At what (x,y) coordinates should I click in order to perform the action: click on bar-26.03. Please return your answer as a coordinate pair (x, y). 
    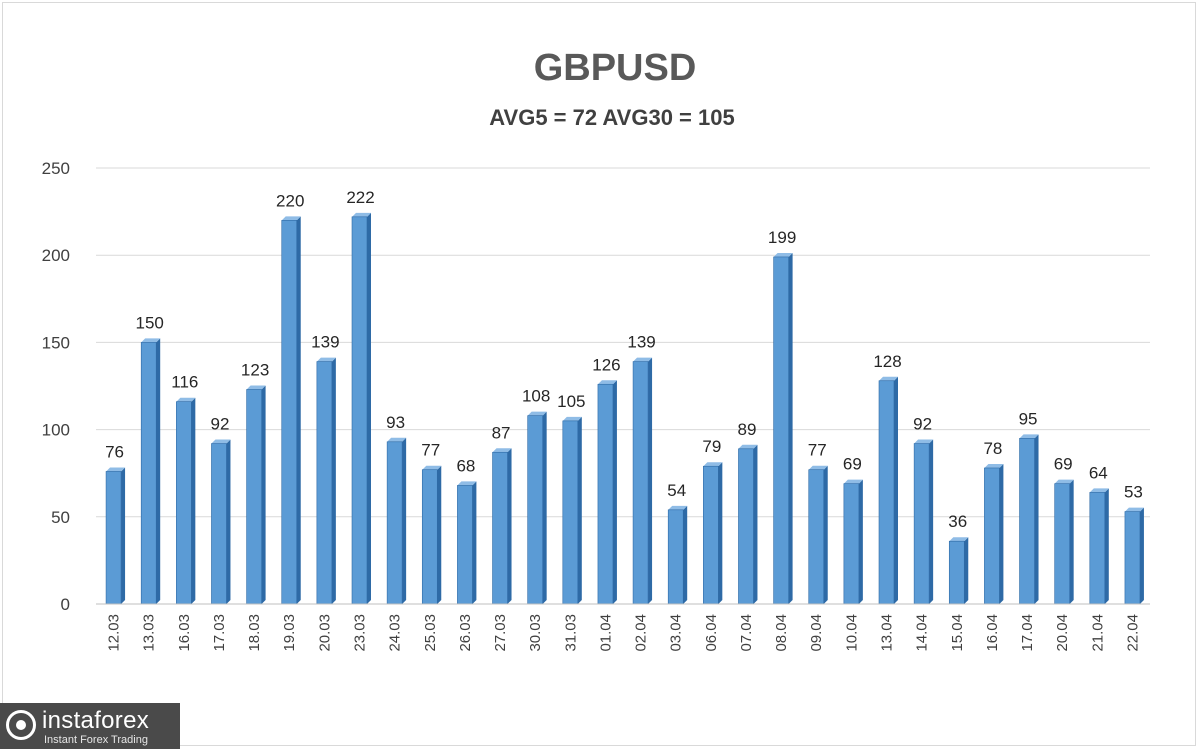
    Looking at the image, I should click on (467, 543).